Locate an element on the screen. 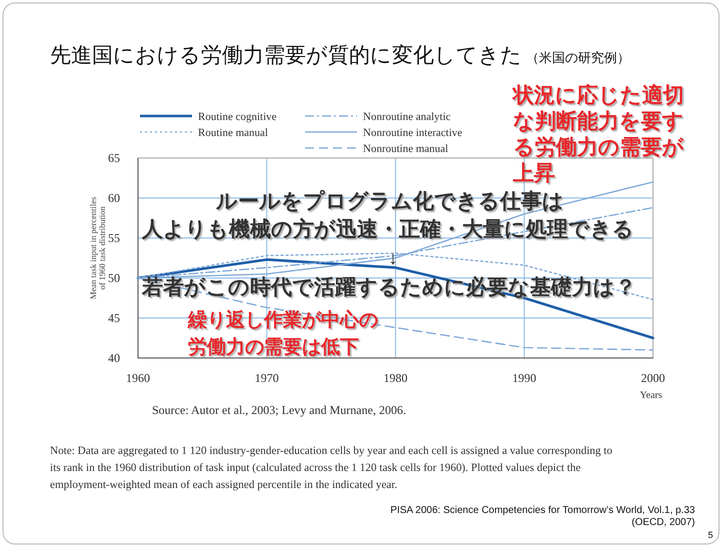 Image resolution: width=722 pixels, height=547 pixels. annotation: 状況に応じた適切な判断能力を要する労働力の需要が上昇 is located at coordinates (597, 134).